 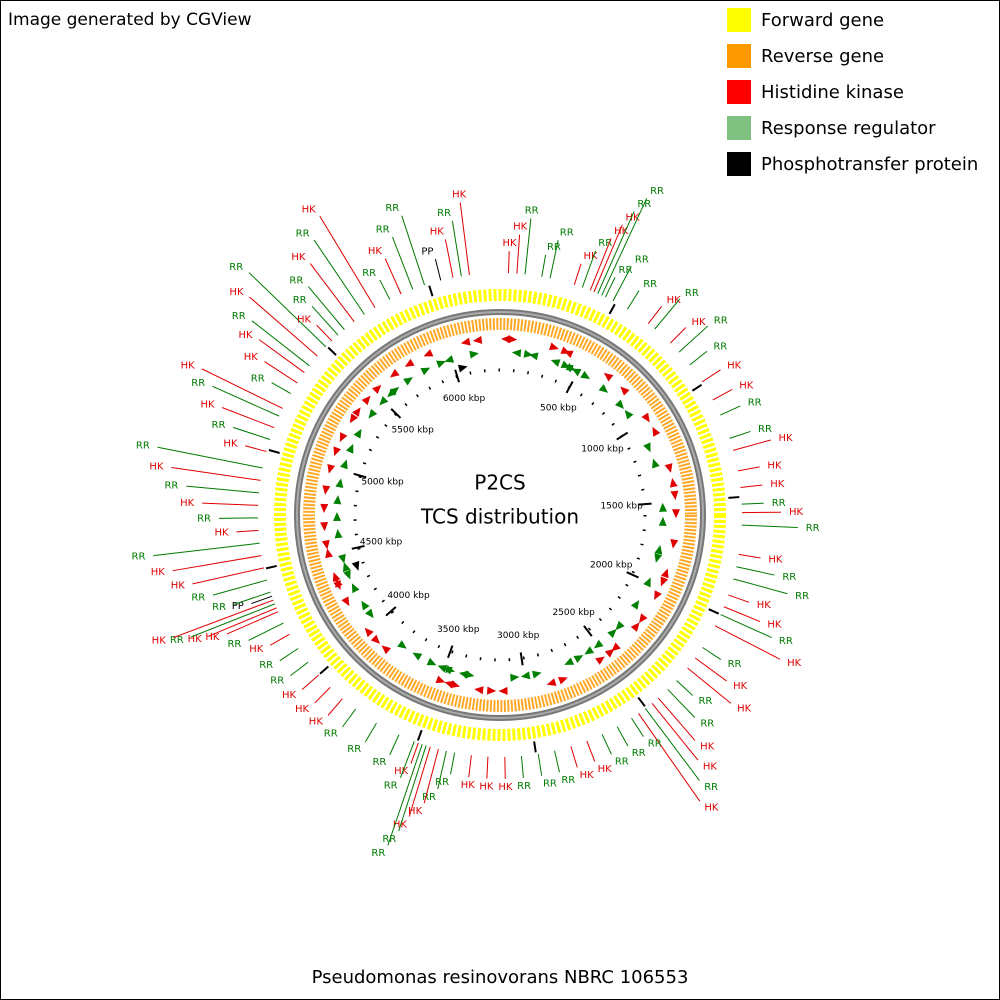 I want to click on legend-label: Response regulator, so click(x=848, y=128).